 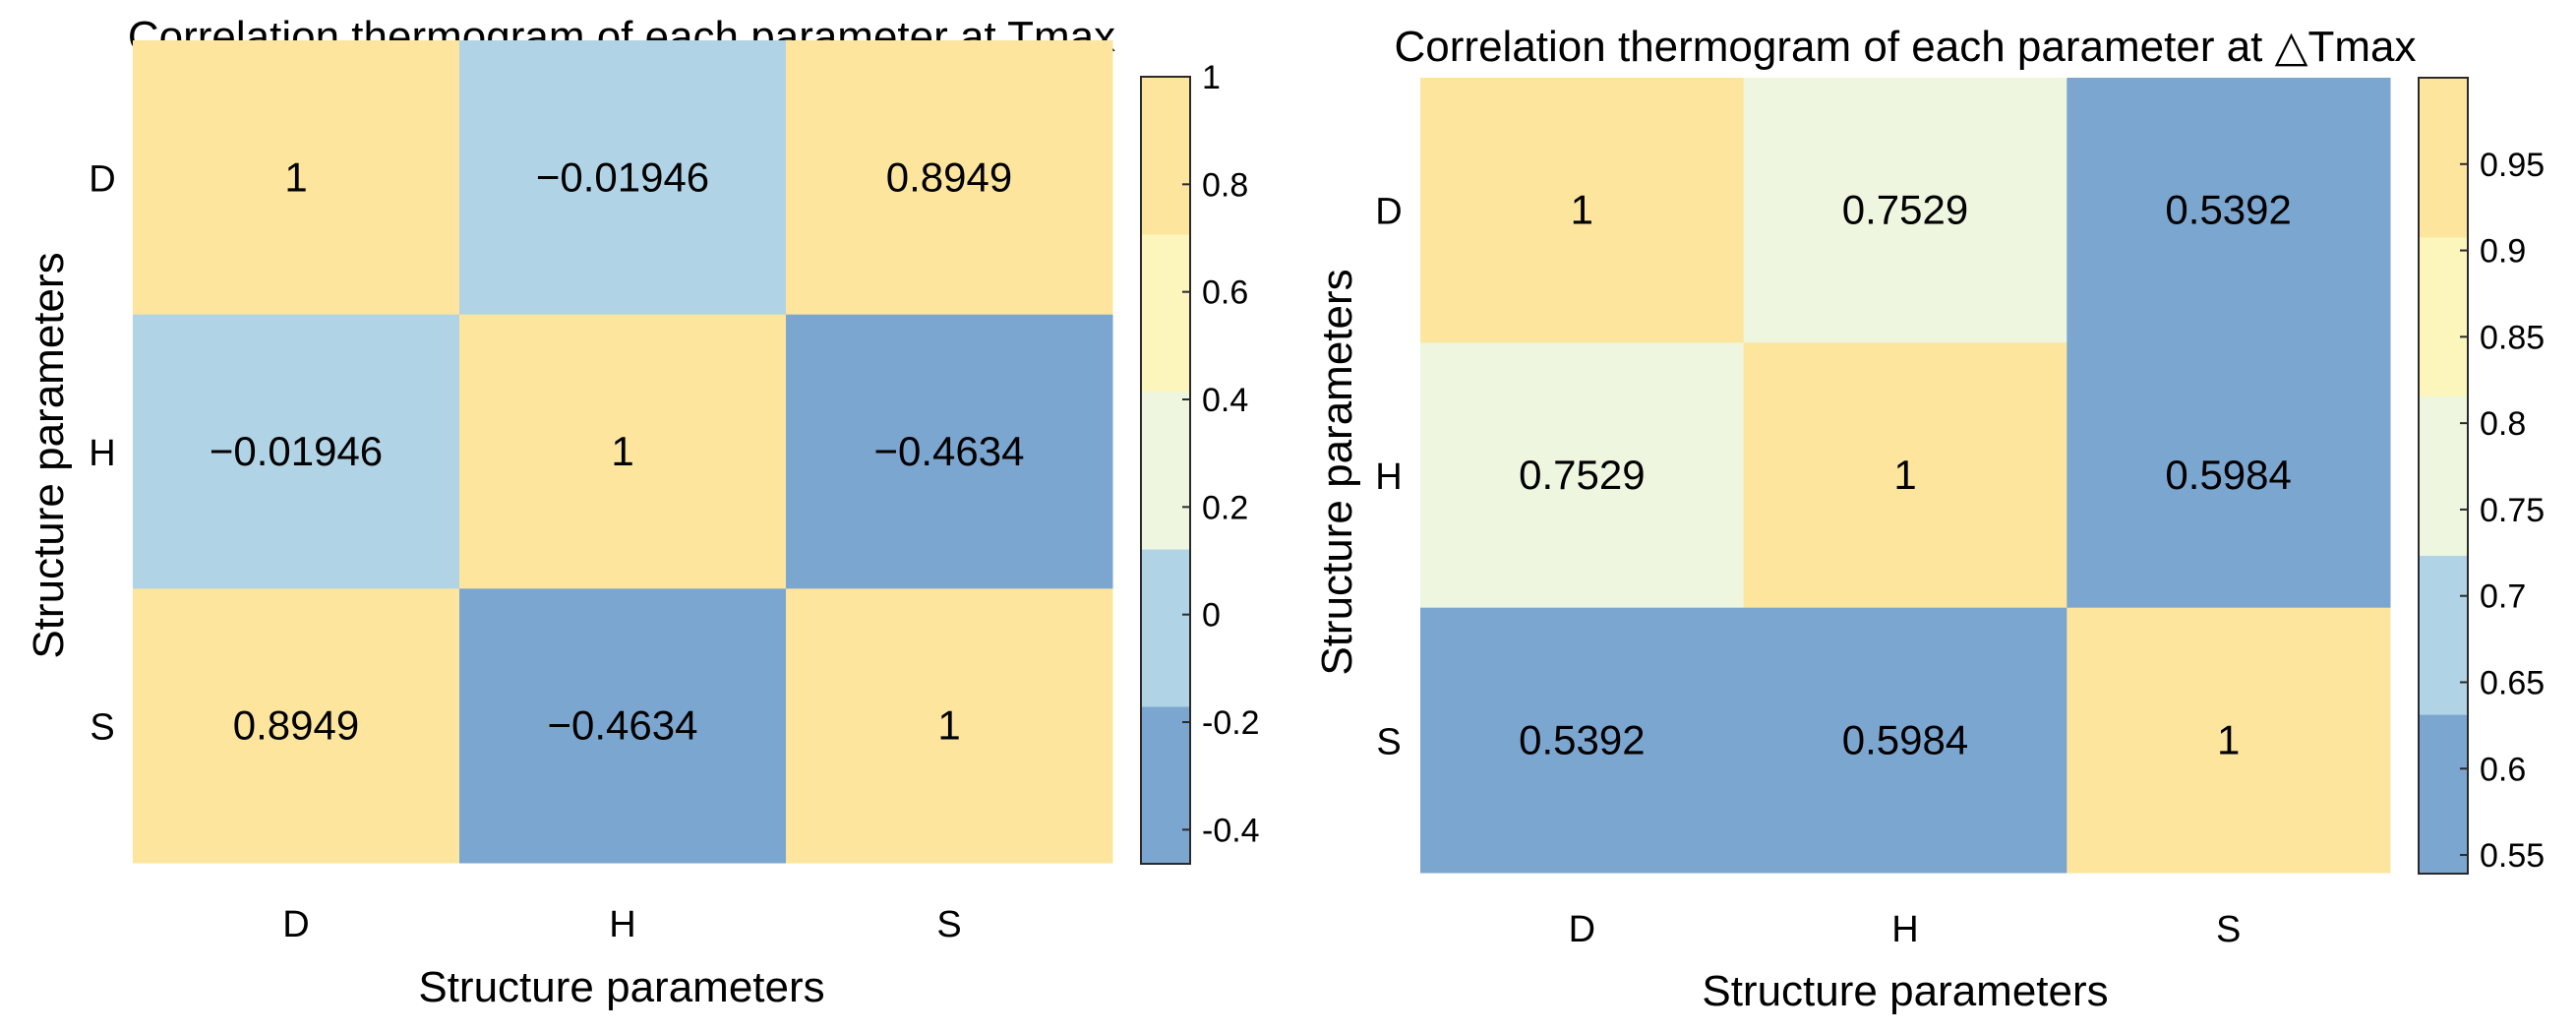 I want to click on colorbar-tick-label: 0.2, so click(x=1225, y=507).